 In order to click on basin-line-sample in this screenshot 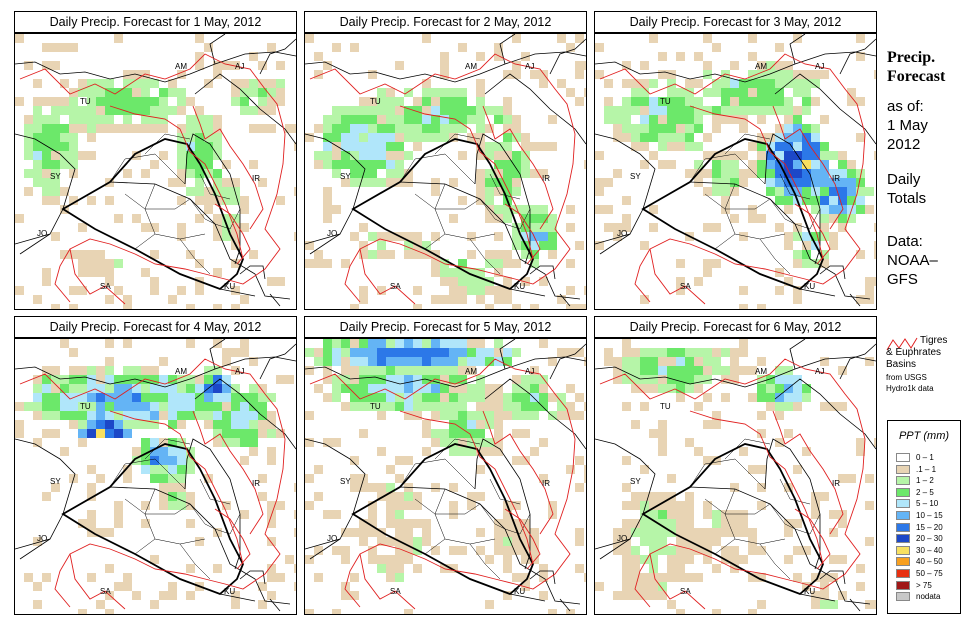, I will do `click(902, 344)`.